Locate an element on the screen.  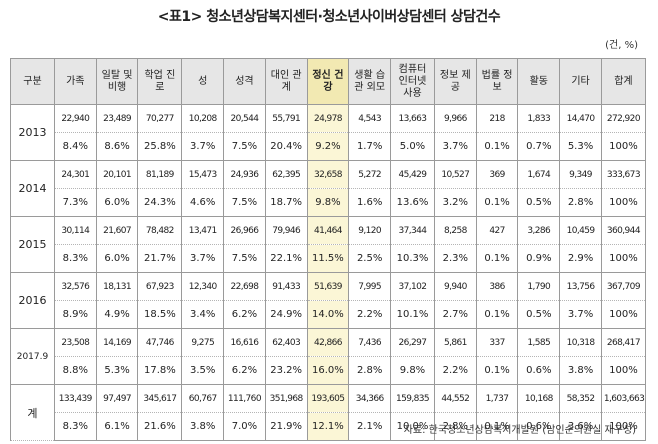
unit-label: (건, %) is located at coordinates (621, 45).